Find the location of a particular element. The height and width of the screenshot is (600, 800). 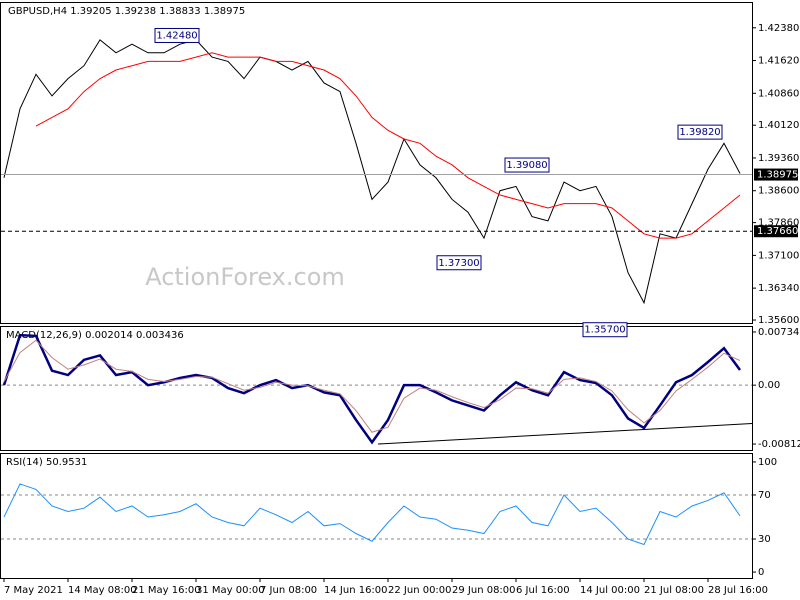

annotation-label: 1.42480 is located at coordinates (176, 35).